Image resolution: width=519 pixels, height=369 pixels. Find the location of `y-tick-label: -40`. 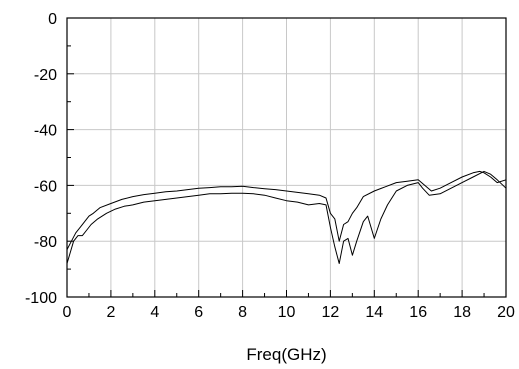

y-tick-label: -40 is located at coordinates (45, 131).